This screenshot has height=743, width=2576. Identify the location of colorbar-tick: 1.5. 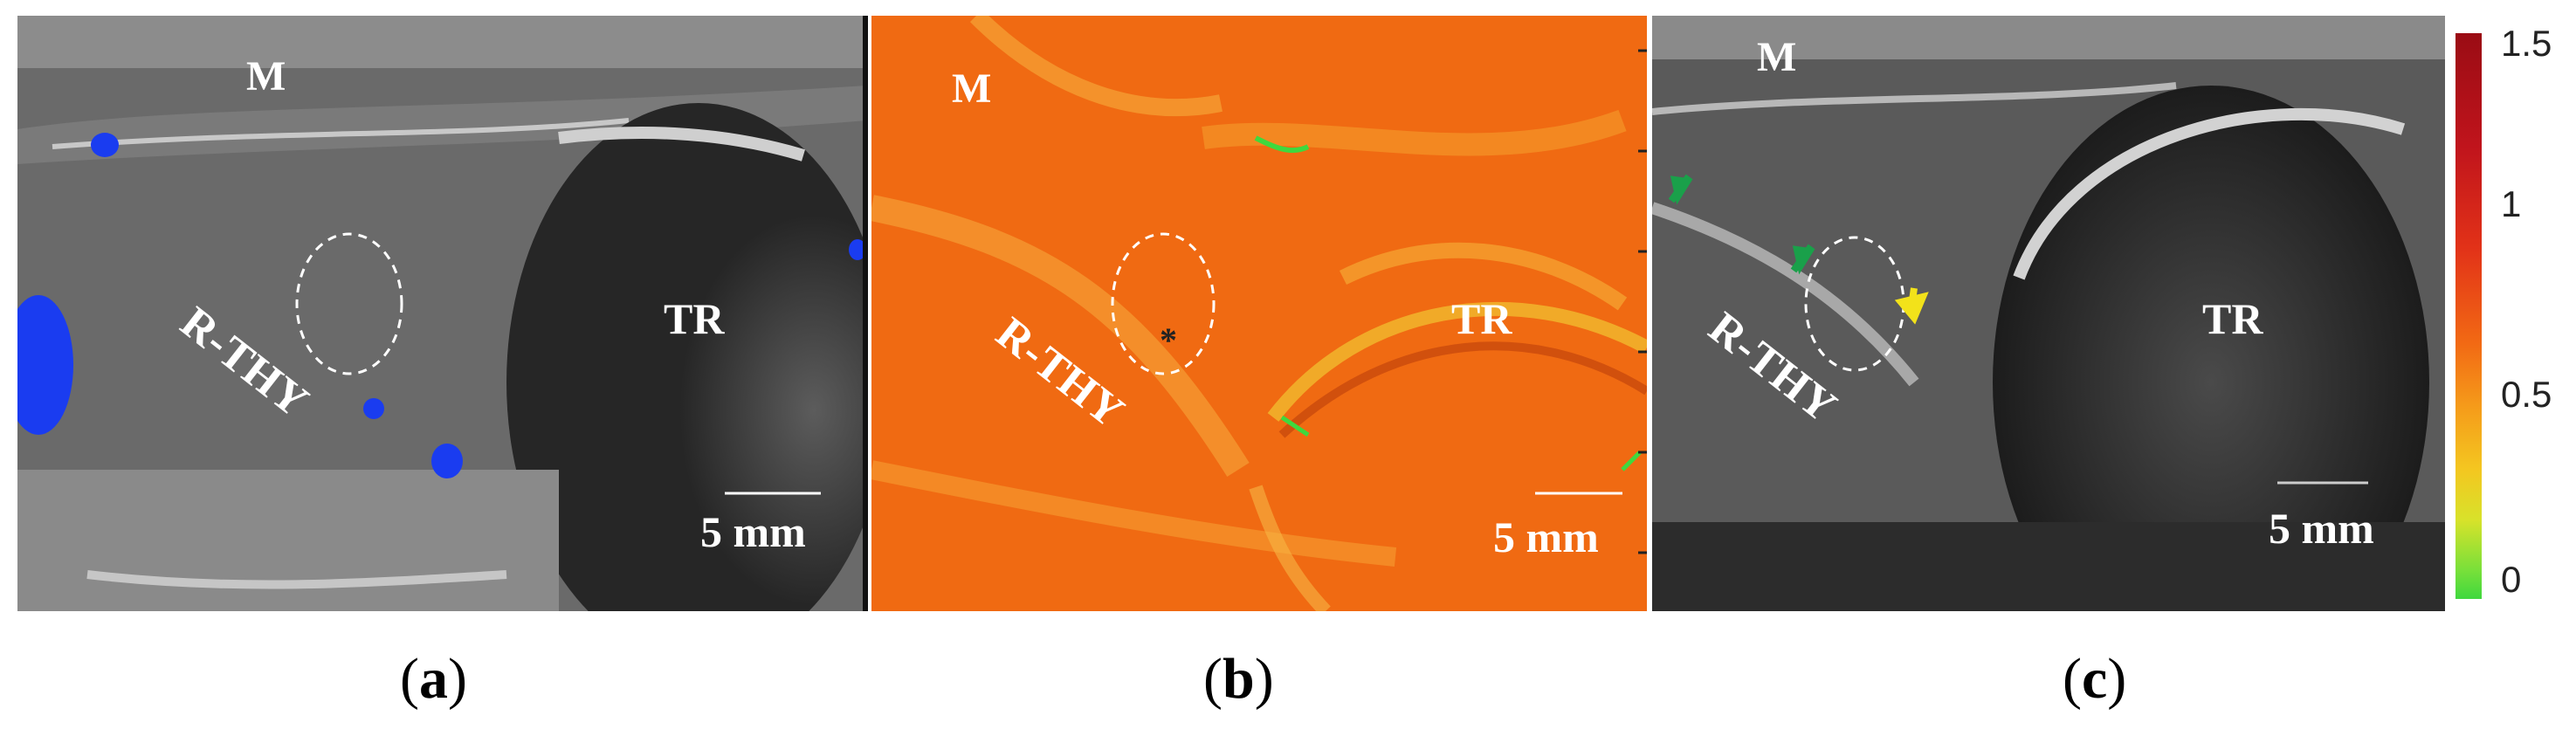
(2526, 43).